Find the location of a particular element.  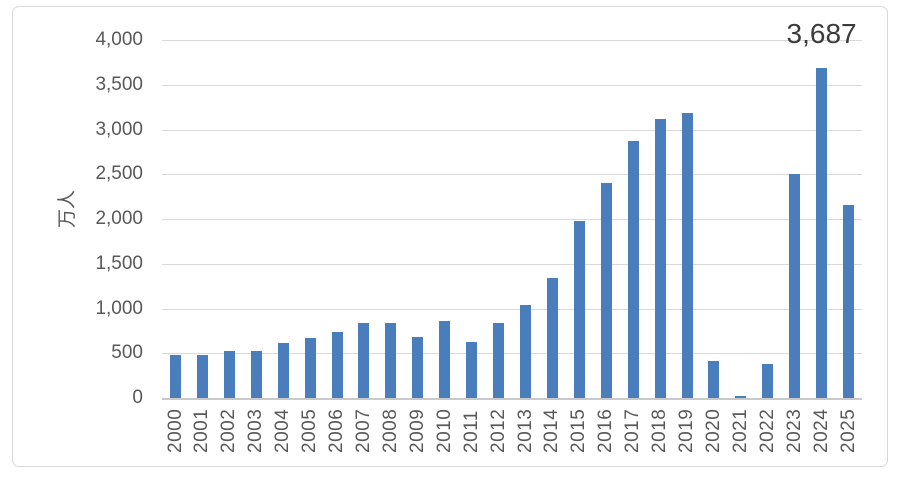

ytick-label-2500: 2,500 is located at coordinates (119, 174).